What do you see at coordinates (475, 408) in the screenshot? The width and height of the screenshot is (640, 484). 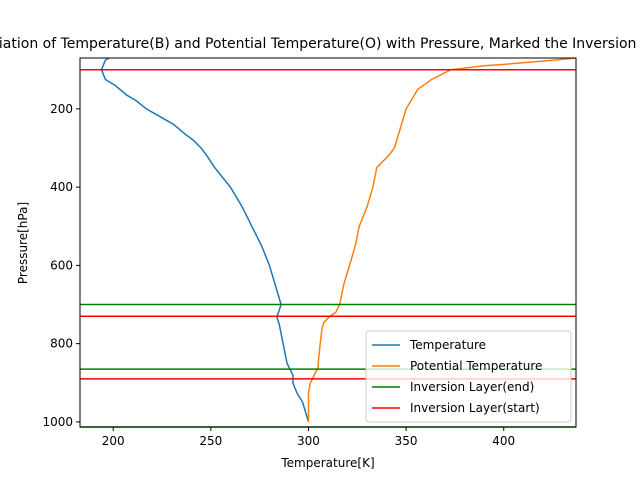 I see `legend-label-inversion-layer-start-: Inversion Layer(start)` at bounding box center [475, 408].